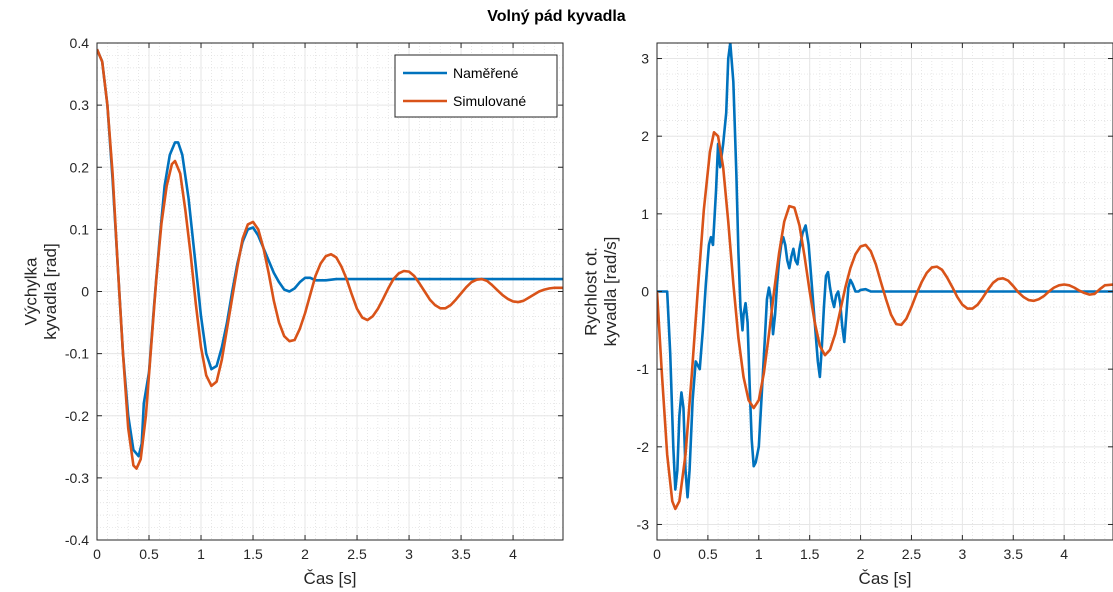 This screenshot has height=592, width=1113. What do you see at coordinates (30, 291) in the screenshot?
I see `y-axis-label-line: Výchylka` at bounding box center [30, 291].